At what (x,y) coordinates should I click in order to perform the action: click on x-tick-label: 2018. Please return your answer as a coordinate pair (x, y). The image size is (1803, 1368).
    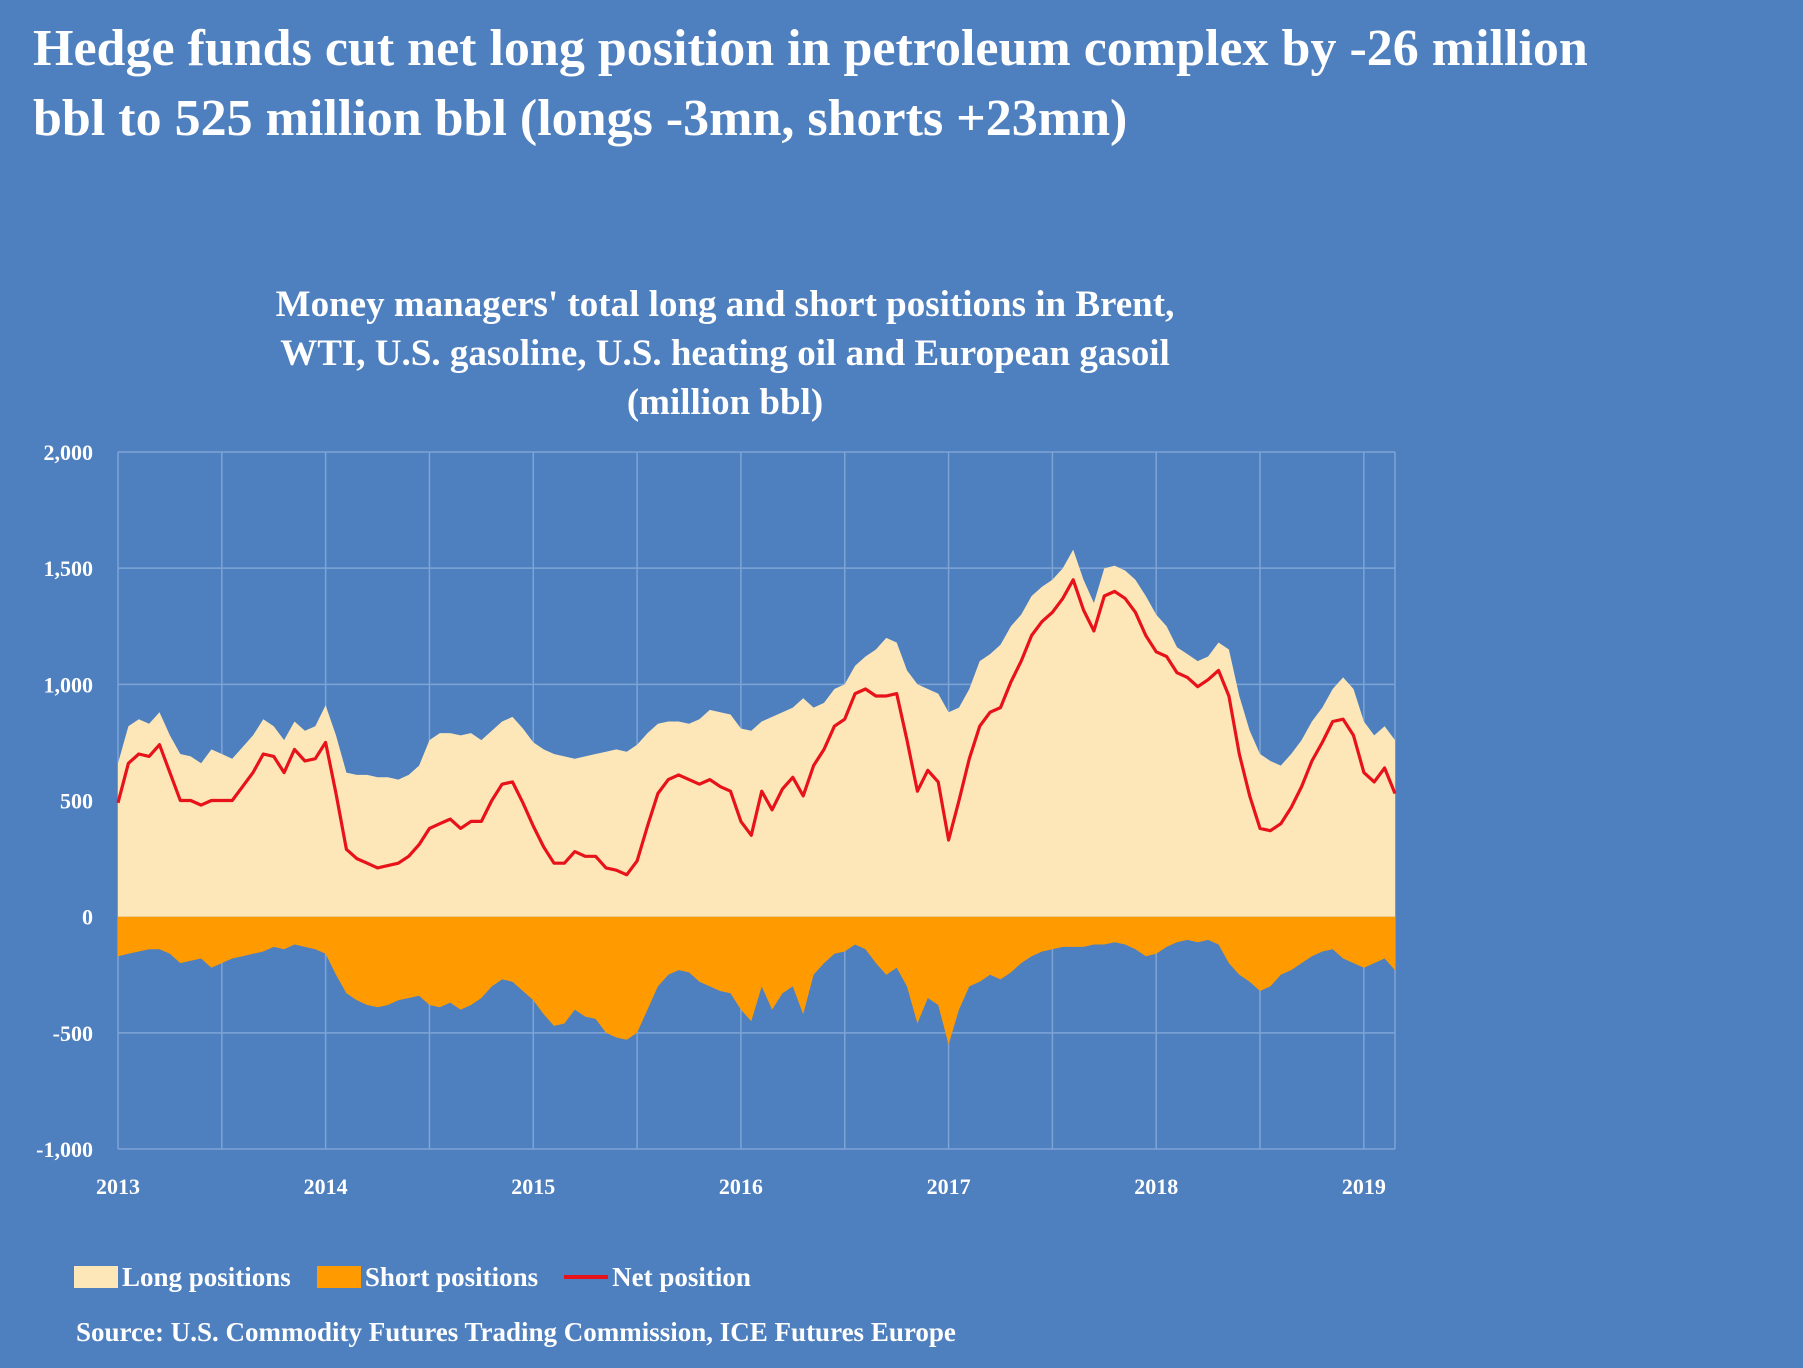
    Looking at the image, I should click on (1156, 1186).